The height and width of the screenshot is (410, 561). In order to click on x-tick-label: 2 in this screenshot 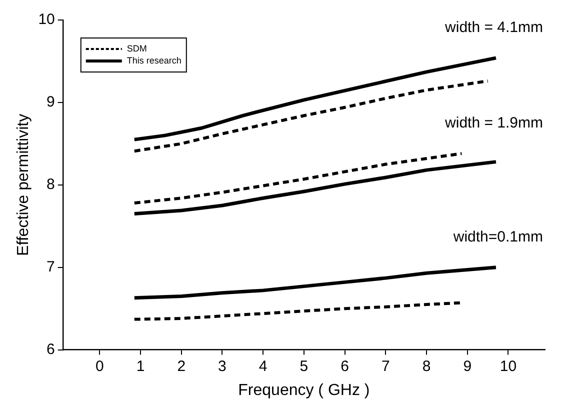, I will do `click(181, 366)`.